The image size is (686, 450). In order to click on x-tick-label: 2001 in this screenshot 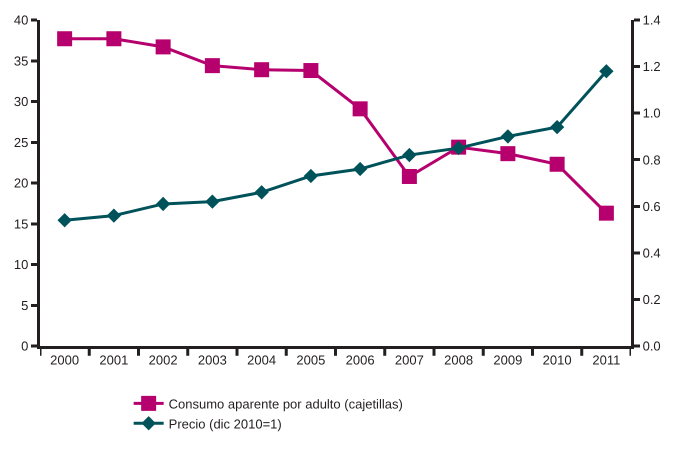, I will do `click(113, 360)`.